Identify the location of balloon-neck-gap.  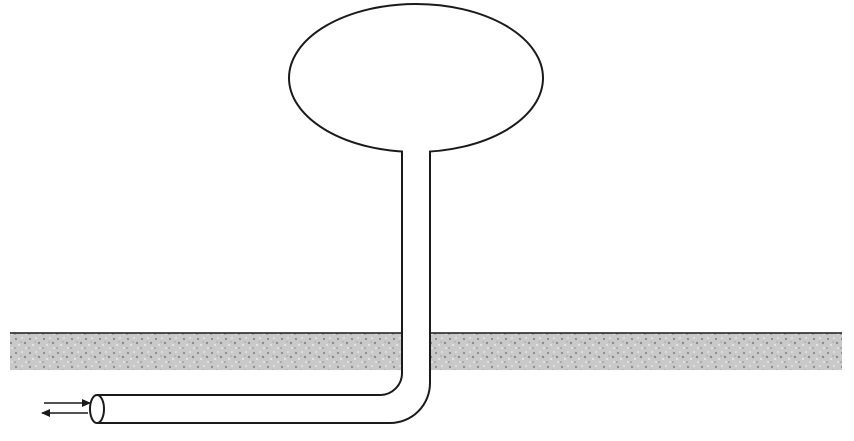
(416, 147).